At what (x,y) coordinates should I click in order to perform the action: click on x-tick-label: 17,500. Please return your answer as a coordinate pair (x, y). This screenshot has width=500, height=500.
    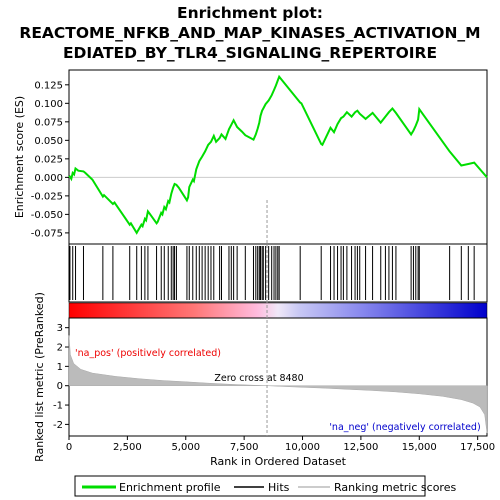
    Looking at the image, I should click on (477, 447).